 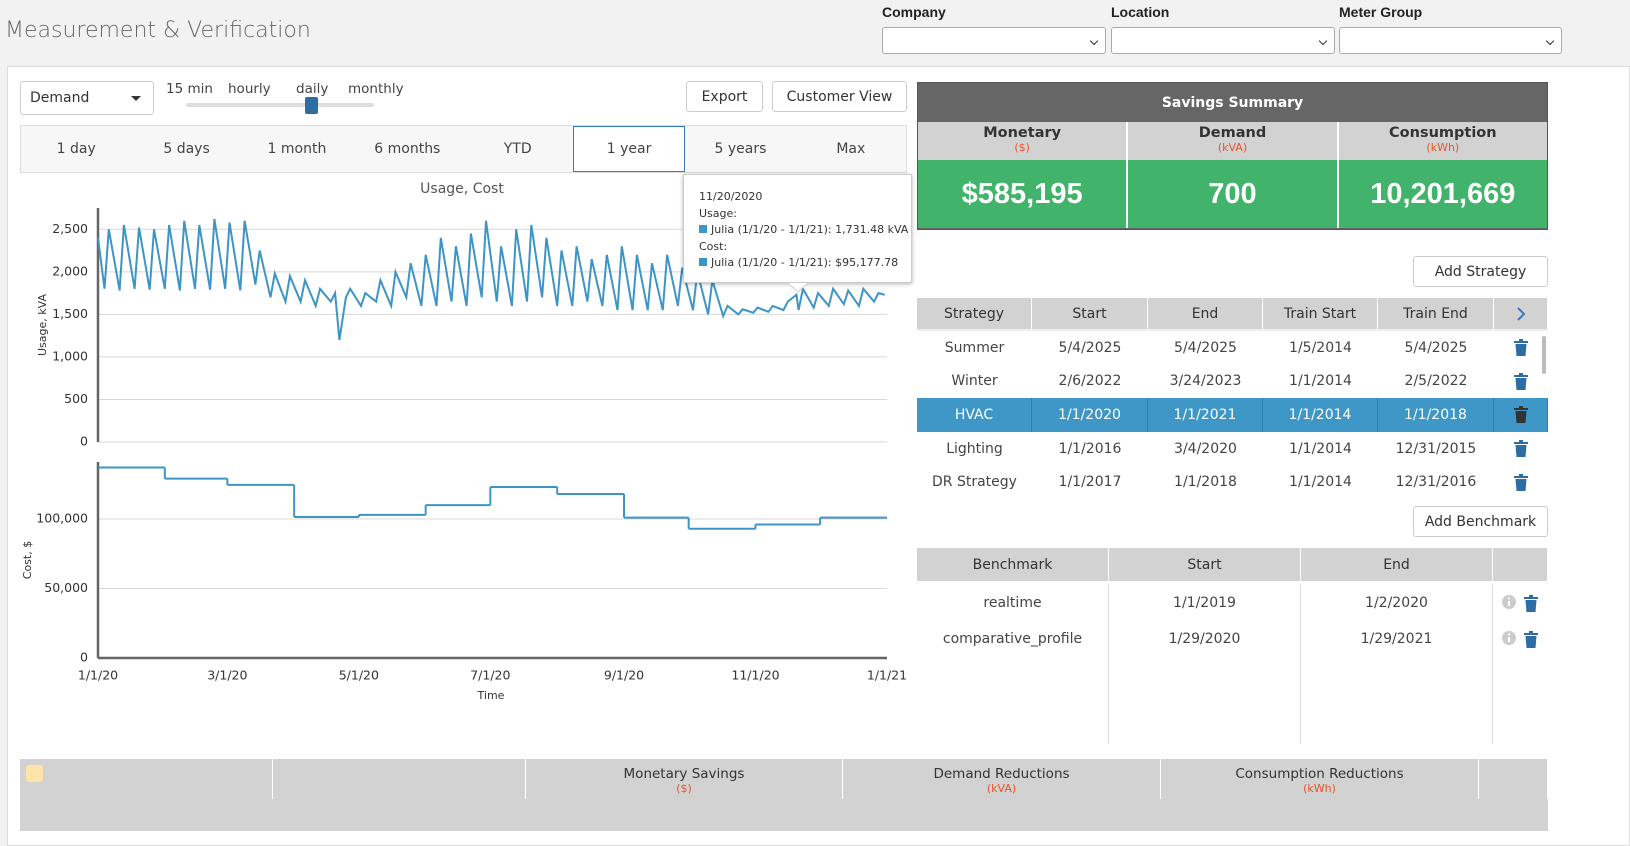 What do you see at coordinates (136, 101) in the screenshot?
I see `caret` at bounding box center [136, 101].